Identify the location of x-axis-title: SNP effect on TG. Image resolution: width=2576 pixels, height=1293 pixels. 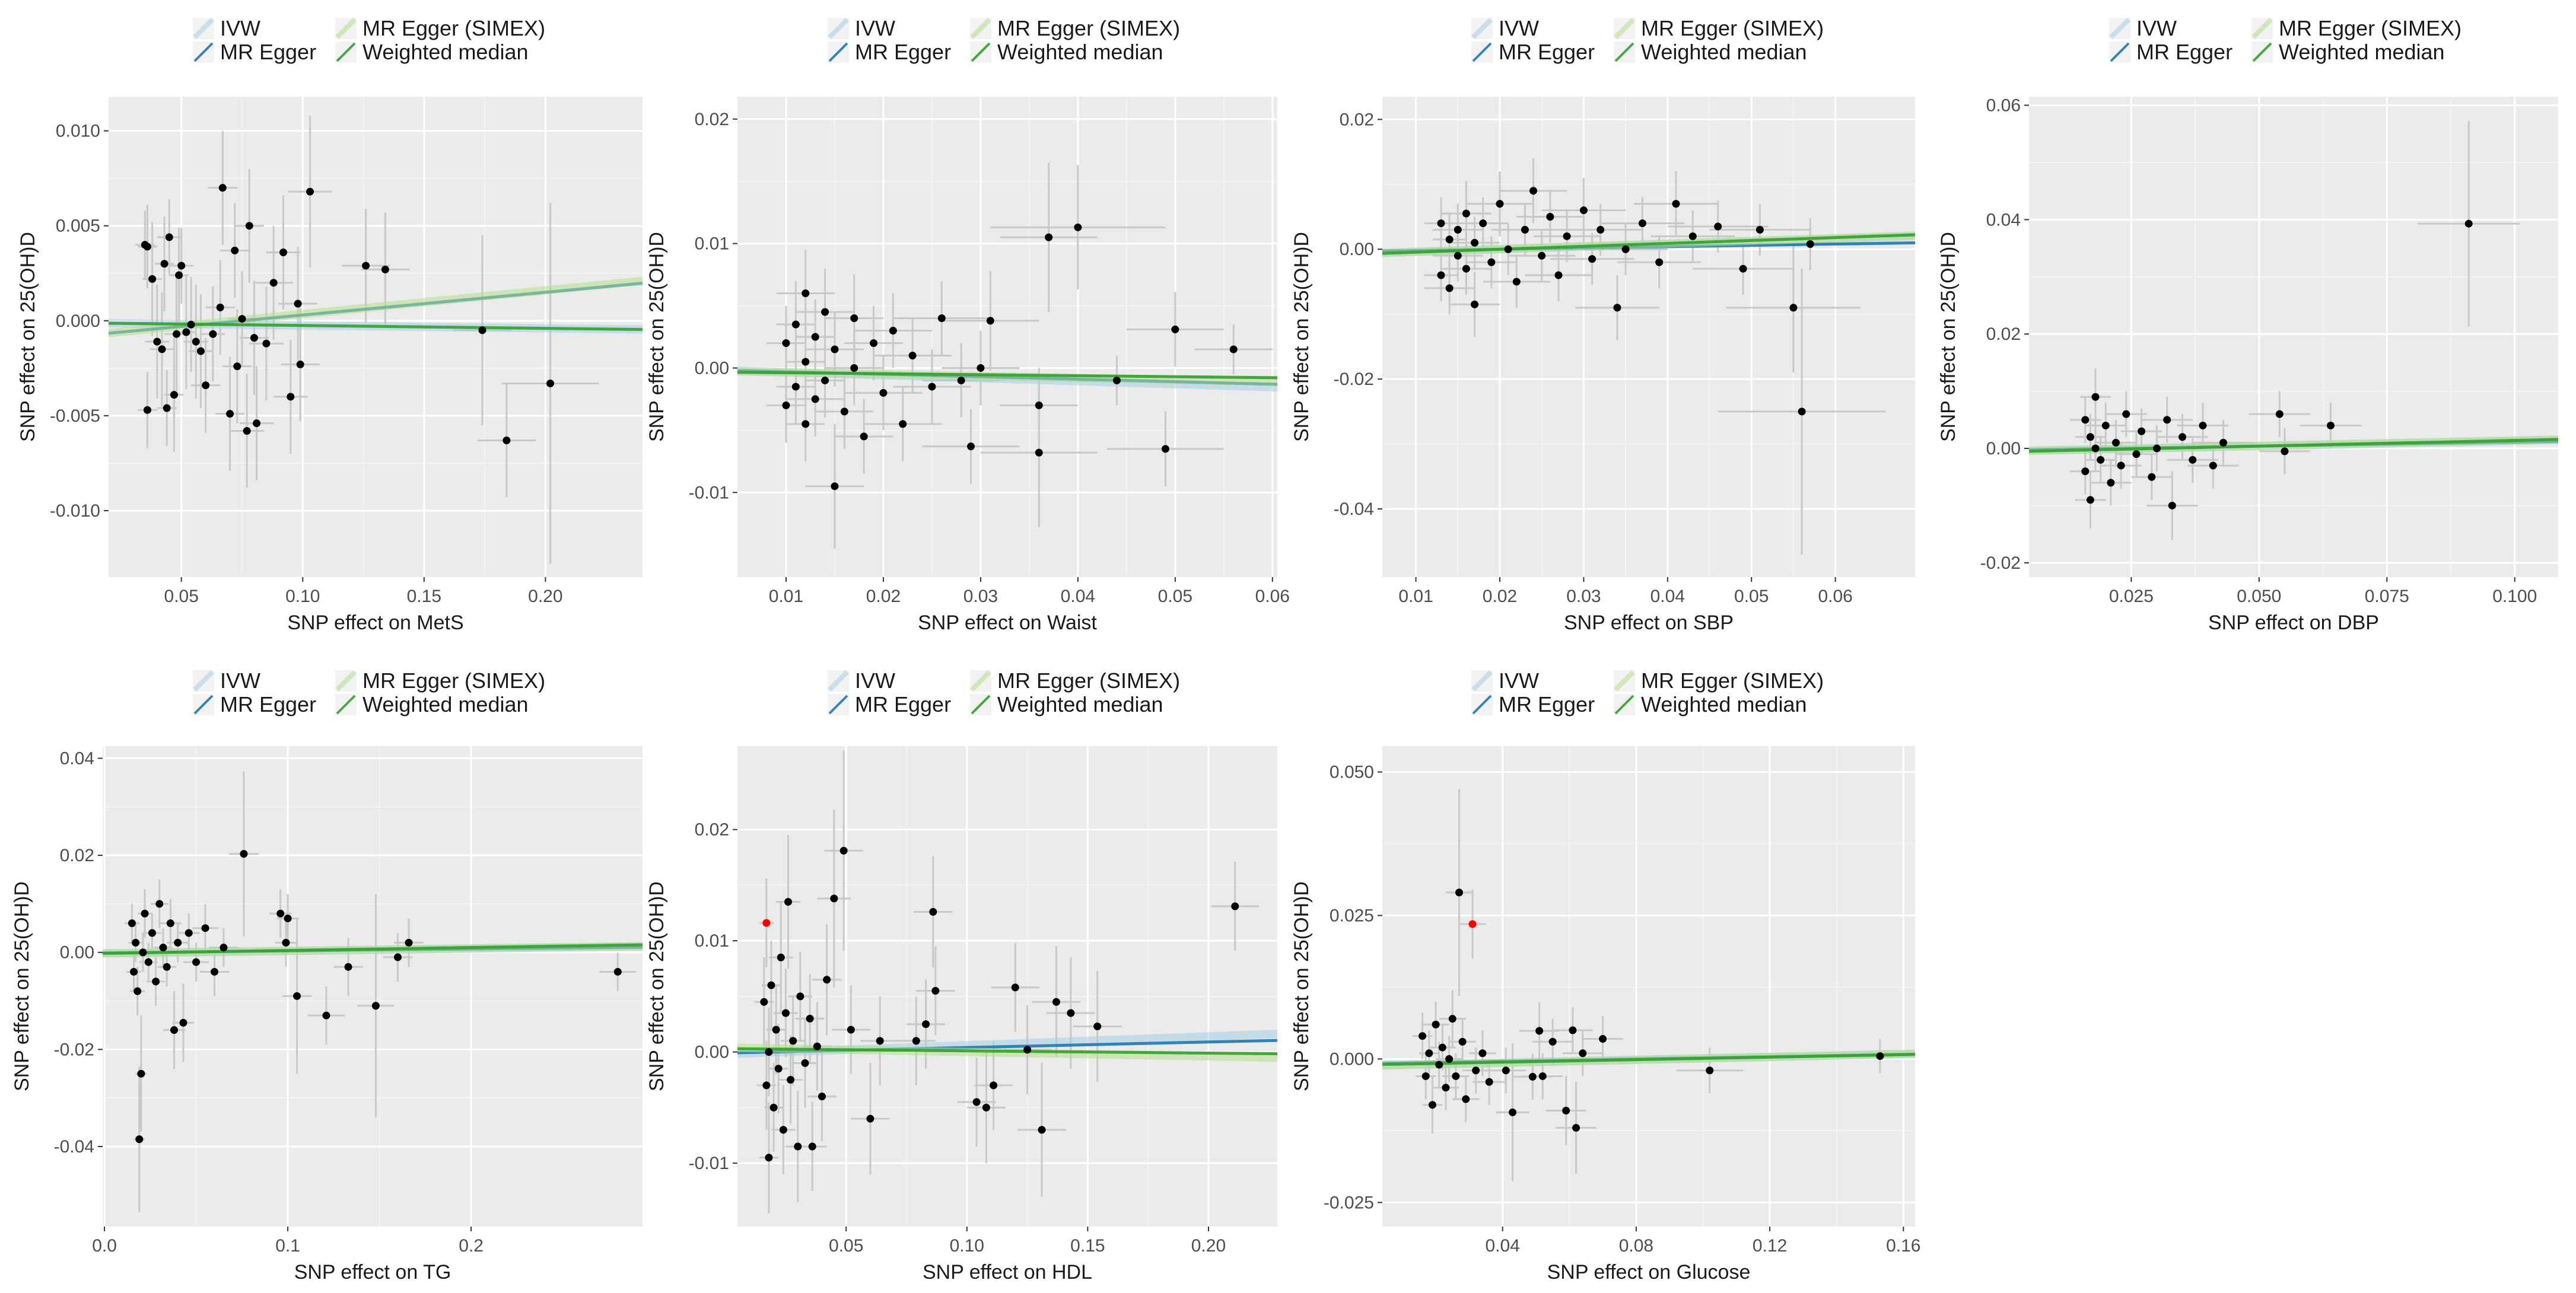
(372, 1272).